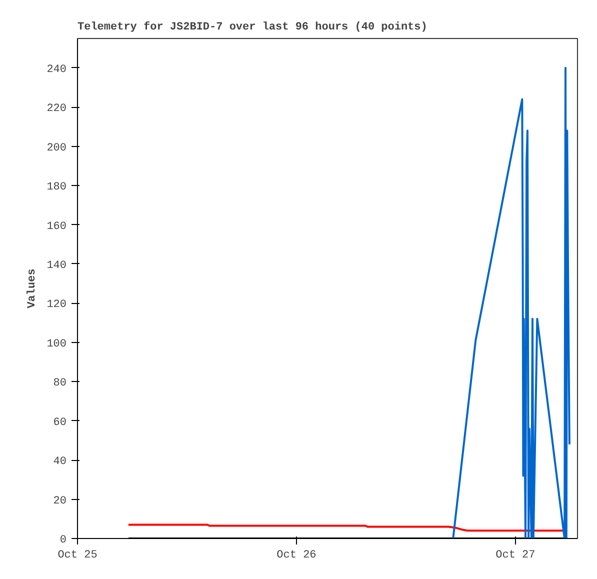 The image size is (597, 579). Describe the element at coordinates (56, 109) in the screenshot. I see `y-tick-label: 220` at that location.